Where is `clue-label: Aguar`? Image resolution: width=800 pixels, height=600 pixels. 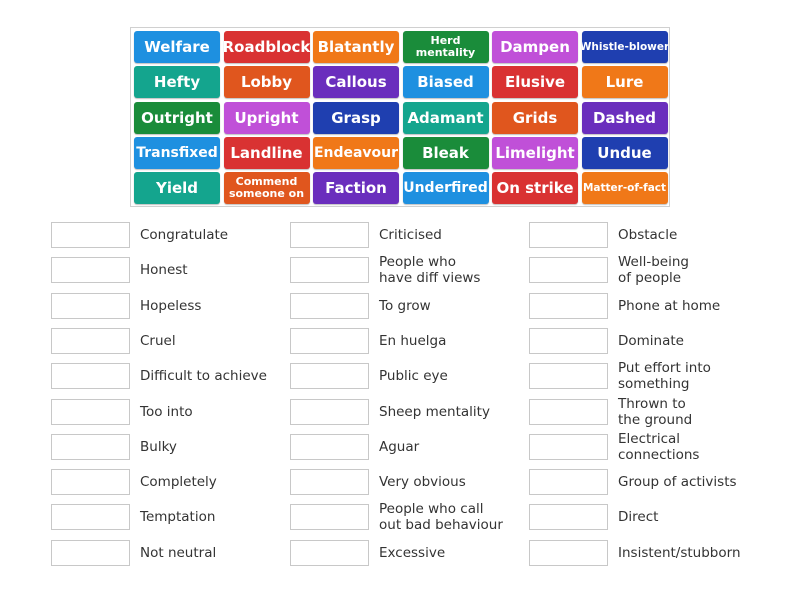 clue-label: Aguar is located at coordinates (399, 446).